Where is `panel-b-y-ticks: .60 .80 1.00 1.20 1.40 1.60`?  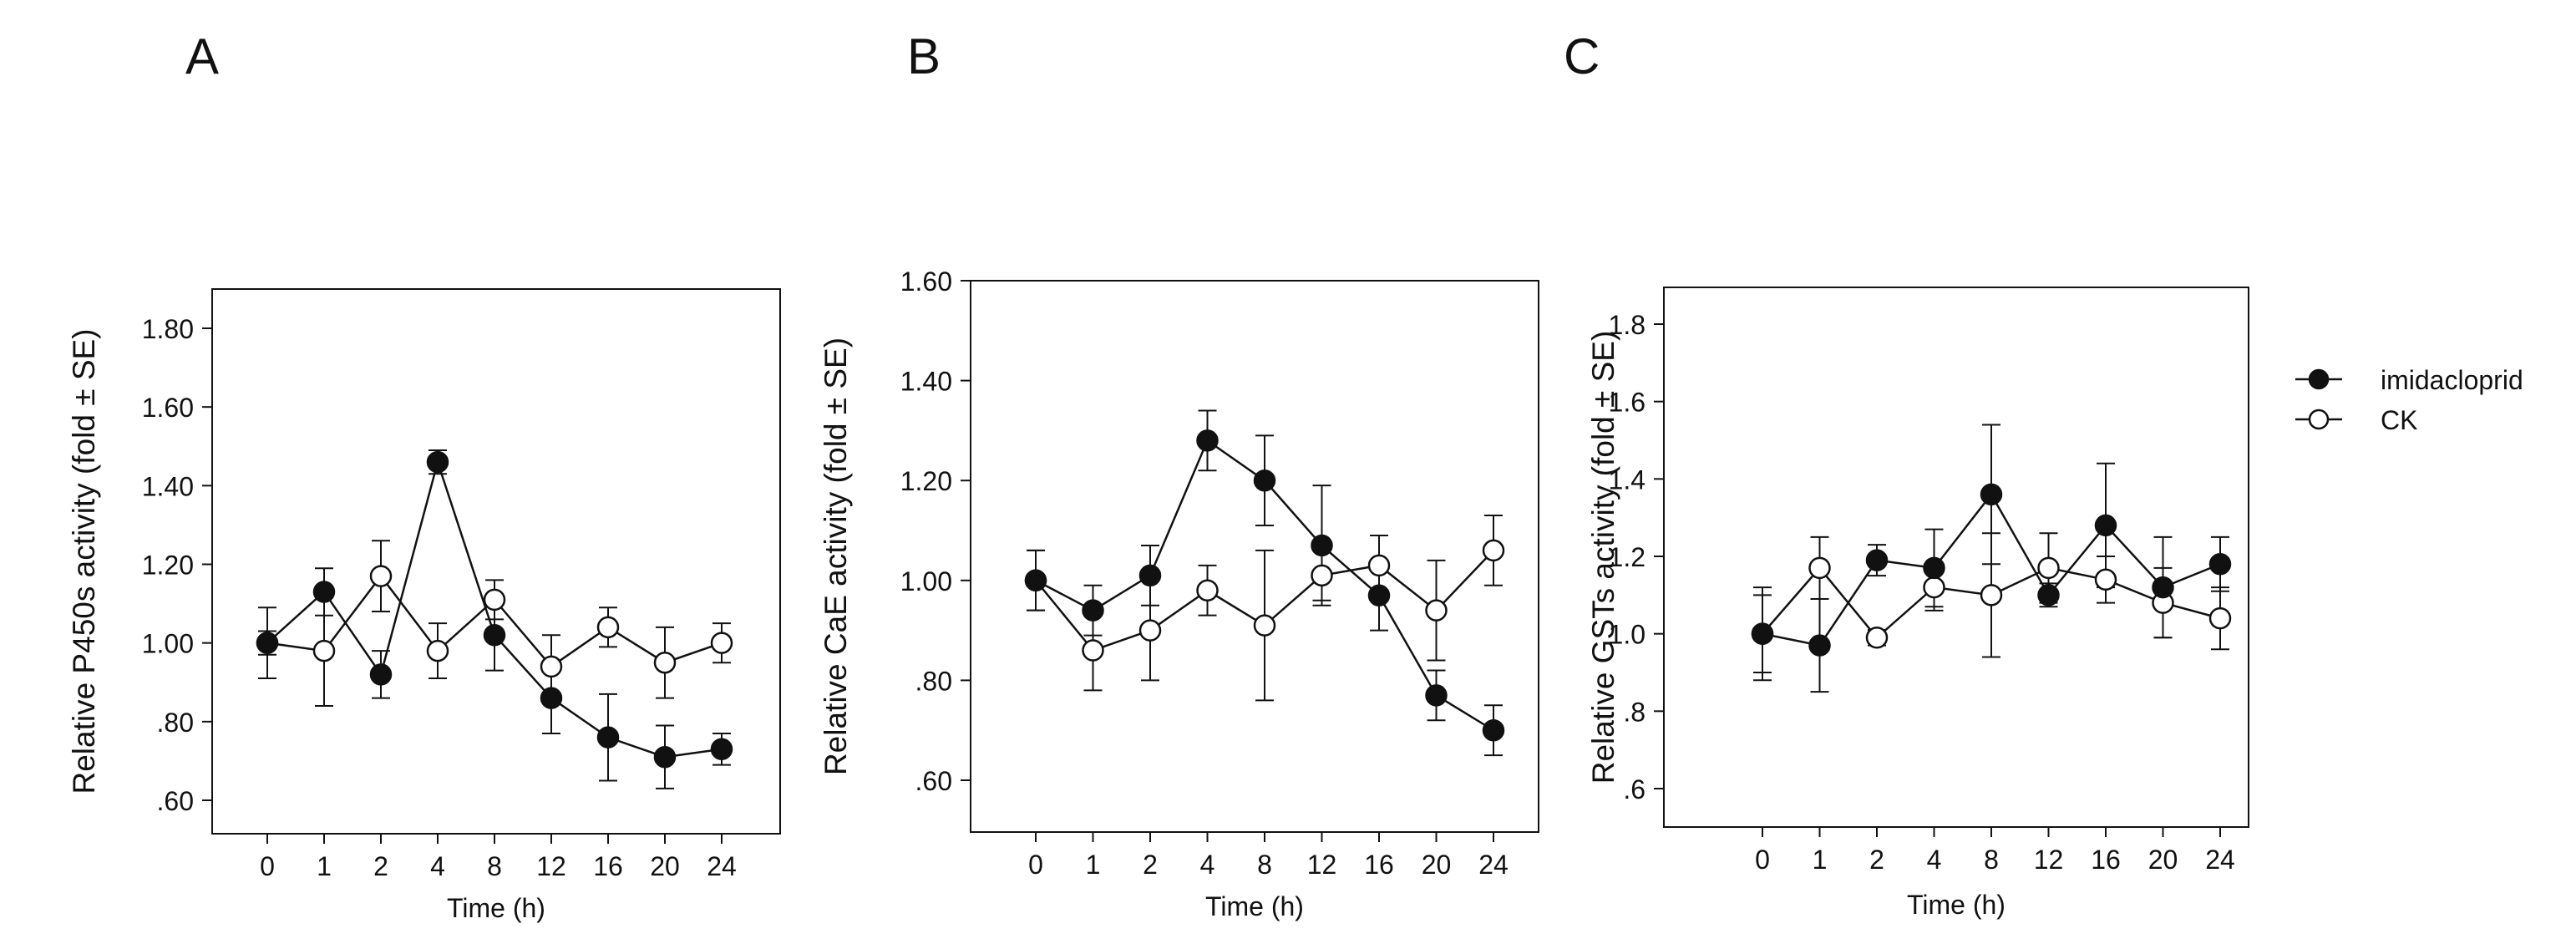
panel-b-y-ticks: .60 .80 1.00 1.20 1.40 1.60 is located at coordinates (935, 531).